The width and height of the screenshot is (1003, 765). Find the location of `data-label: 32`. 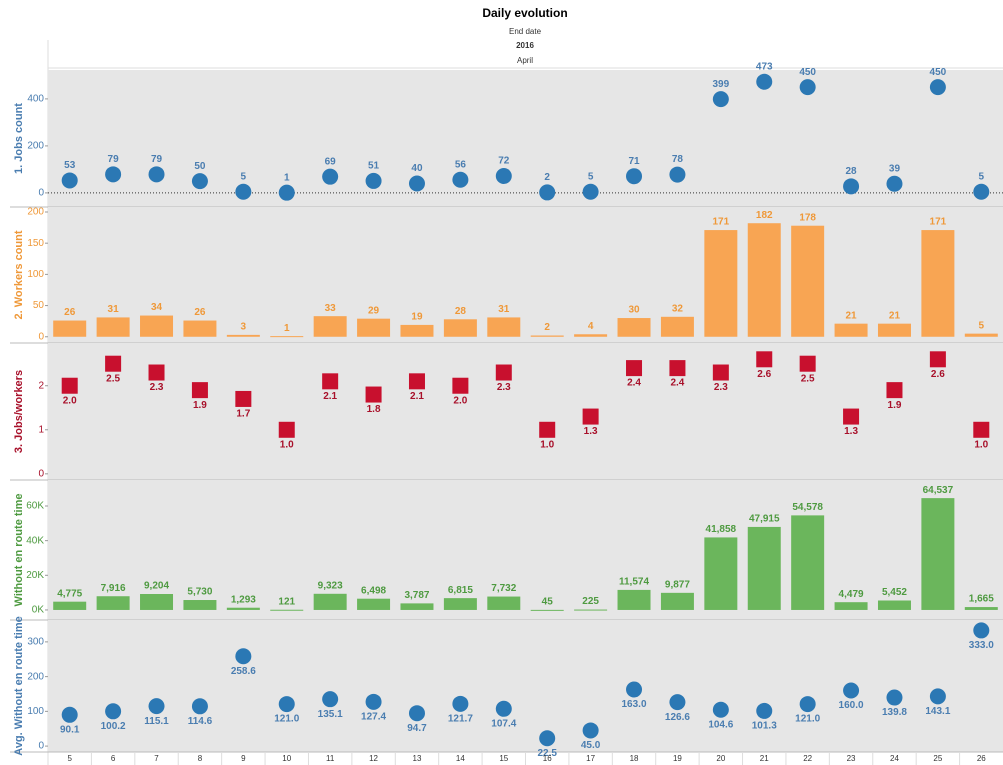

data-label: 32 is located at coordinates (678, 308).